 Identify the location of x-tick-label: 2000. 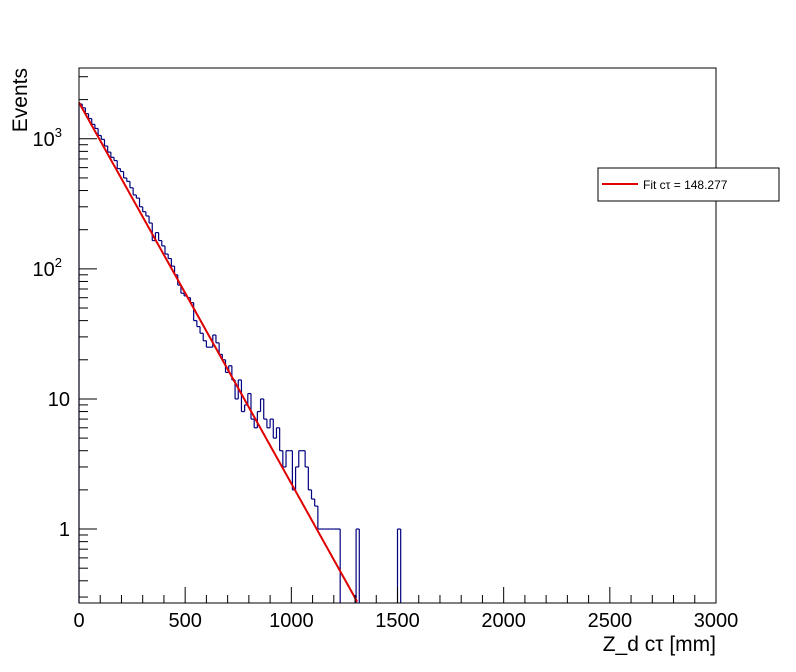
(503, 621).